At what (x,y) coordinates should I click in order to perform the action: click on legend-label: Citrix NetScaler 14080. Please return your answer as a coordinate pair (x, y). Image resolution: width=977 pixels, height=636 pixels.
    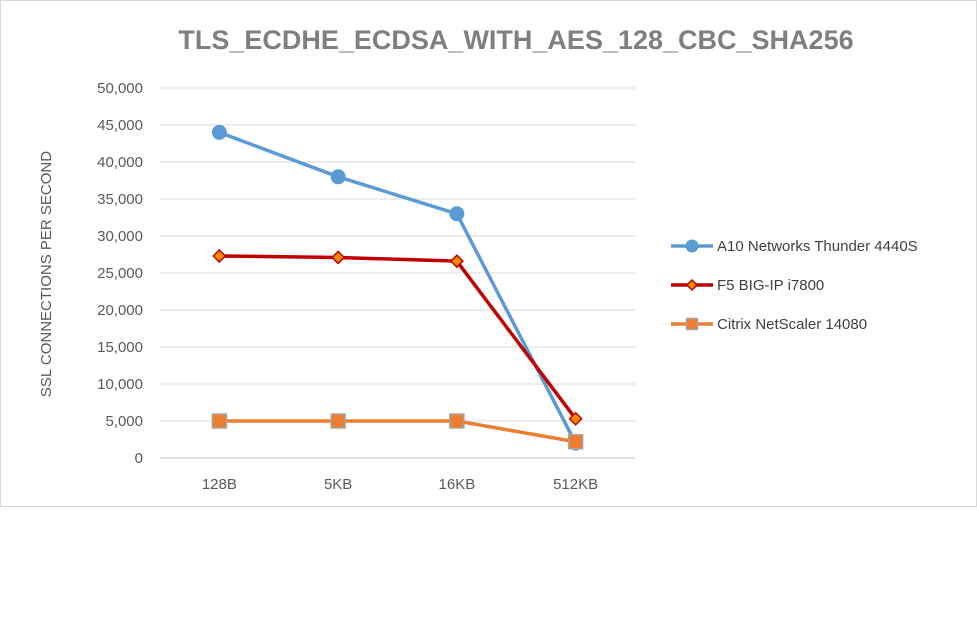
    Looking at the image, I should click on (792, 324).